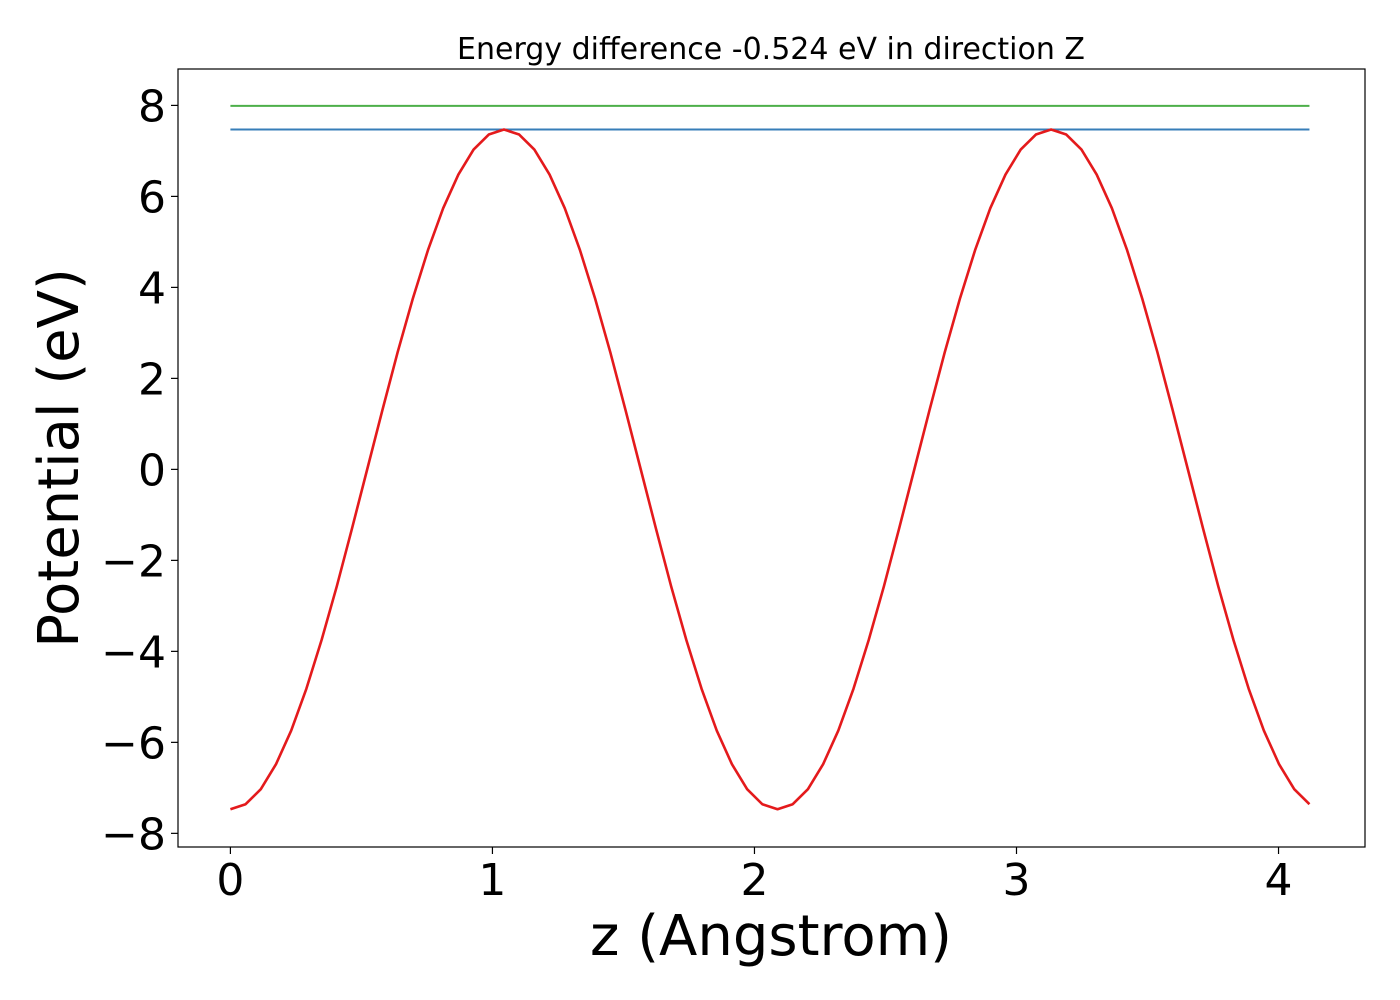 The height and width of the screenshot is (1000, 1400). Describe the element at coordinates (152, 197) in the screenshot. I see `y-tick-label: 6` at that location.